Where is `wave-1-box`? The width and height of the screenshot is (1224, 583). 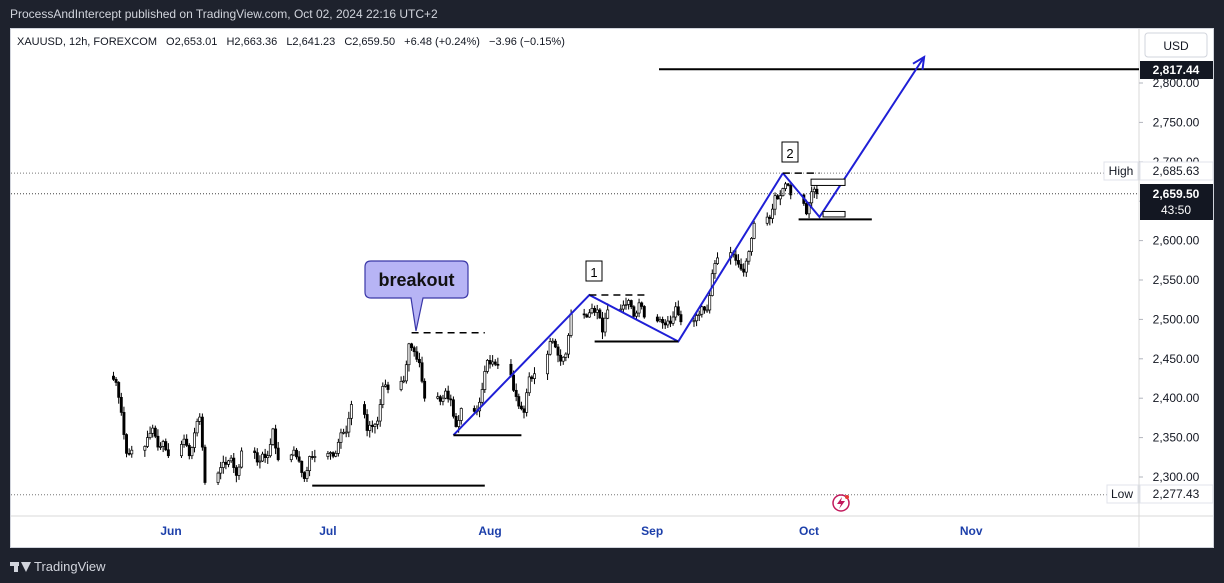
wave-1-box is located at coordinates (594, 271).